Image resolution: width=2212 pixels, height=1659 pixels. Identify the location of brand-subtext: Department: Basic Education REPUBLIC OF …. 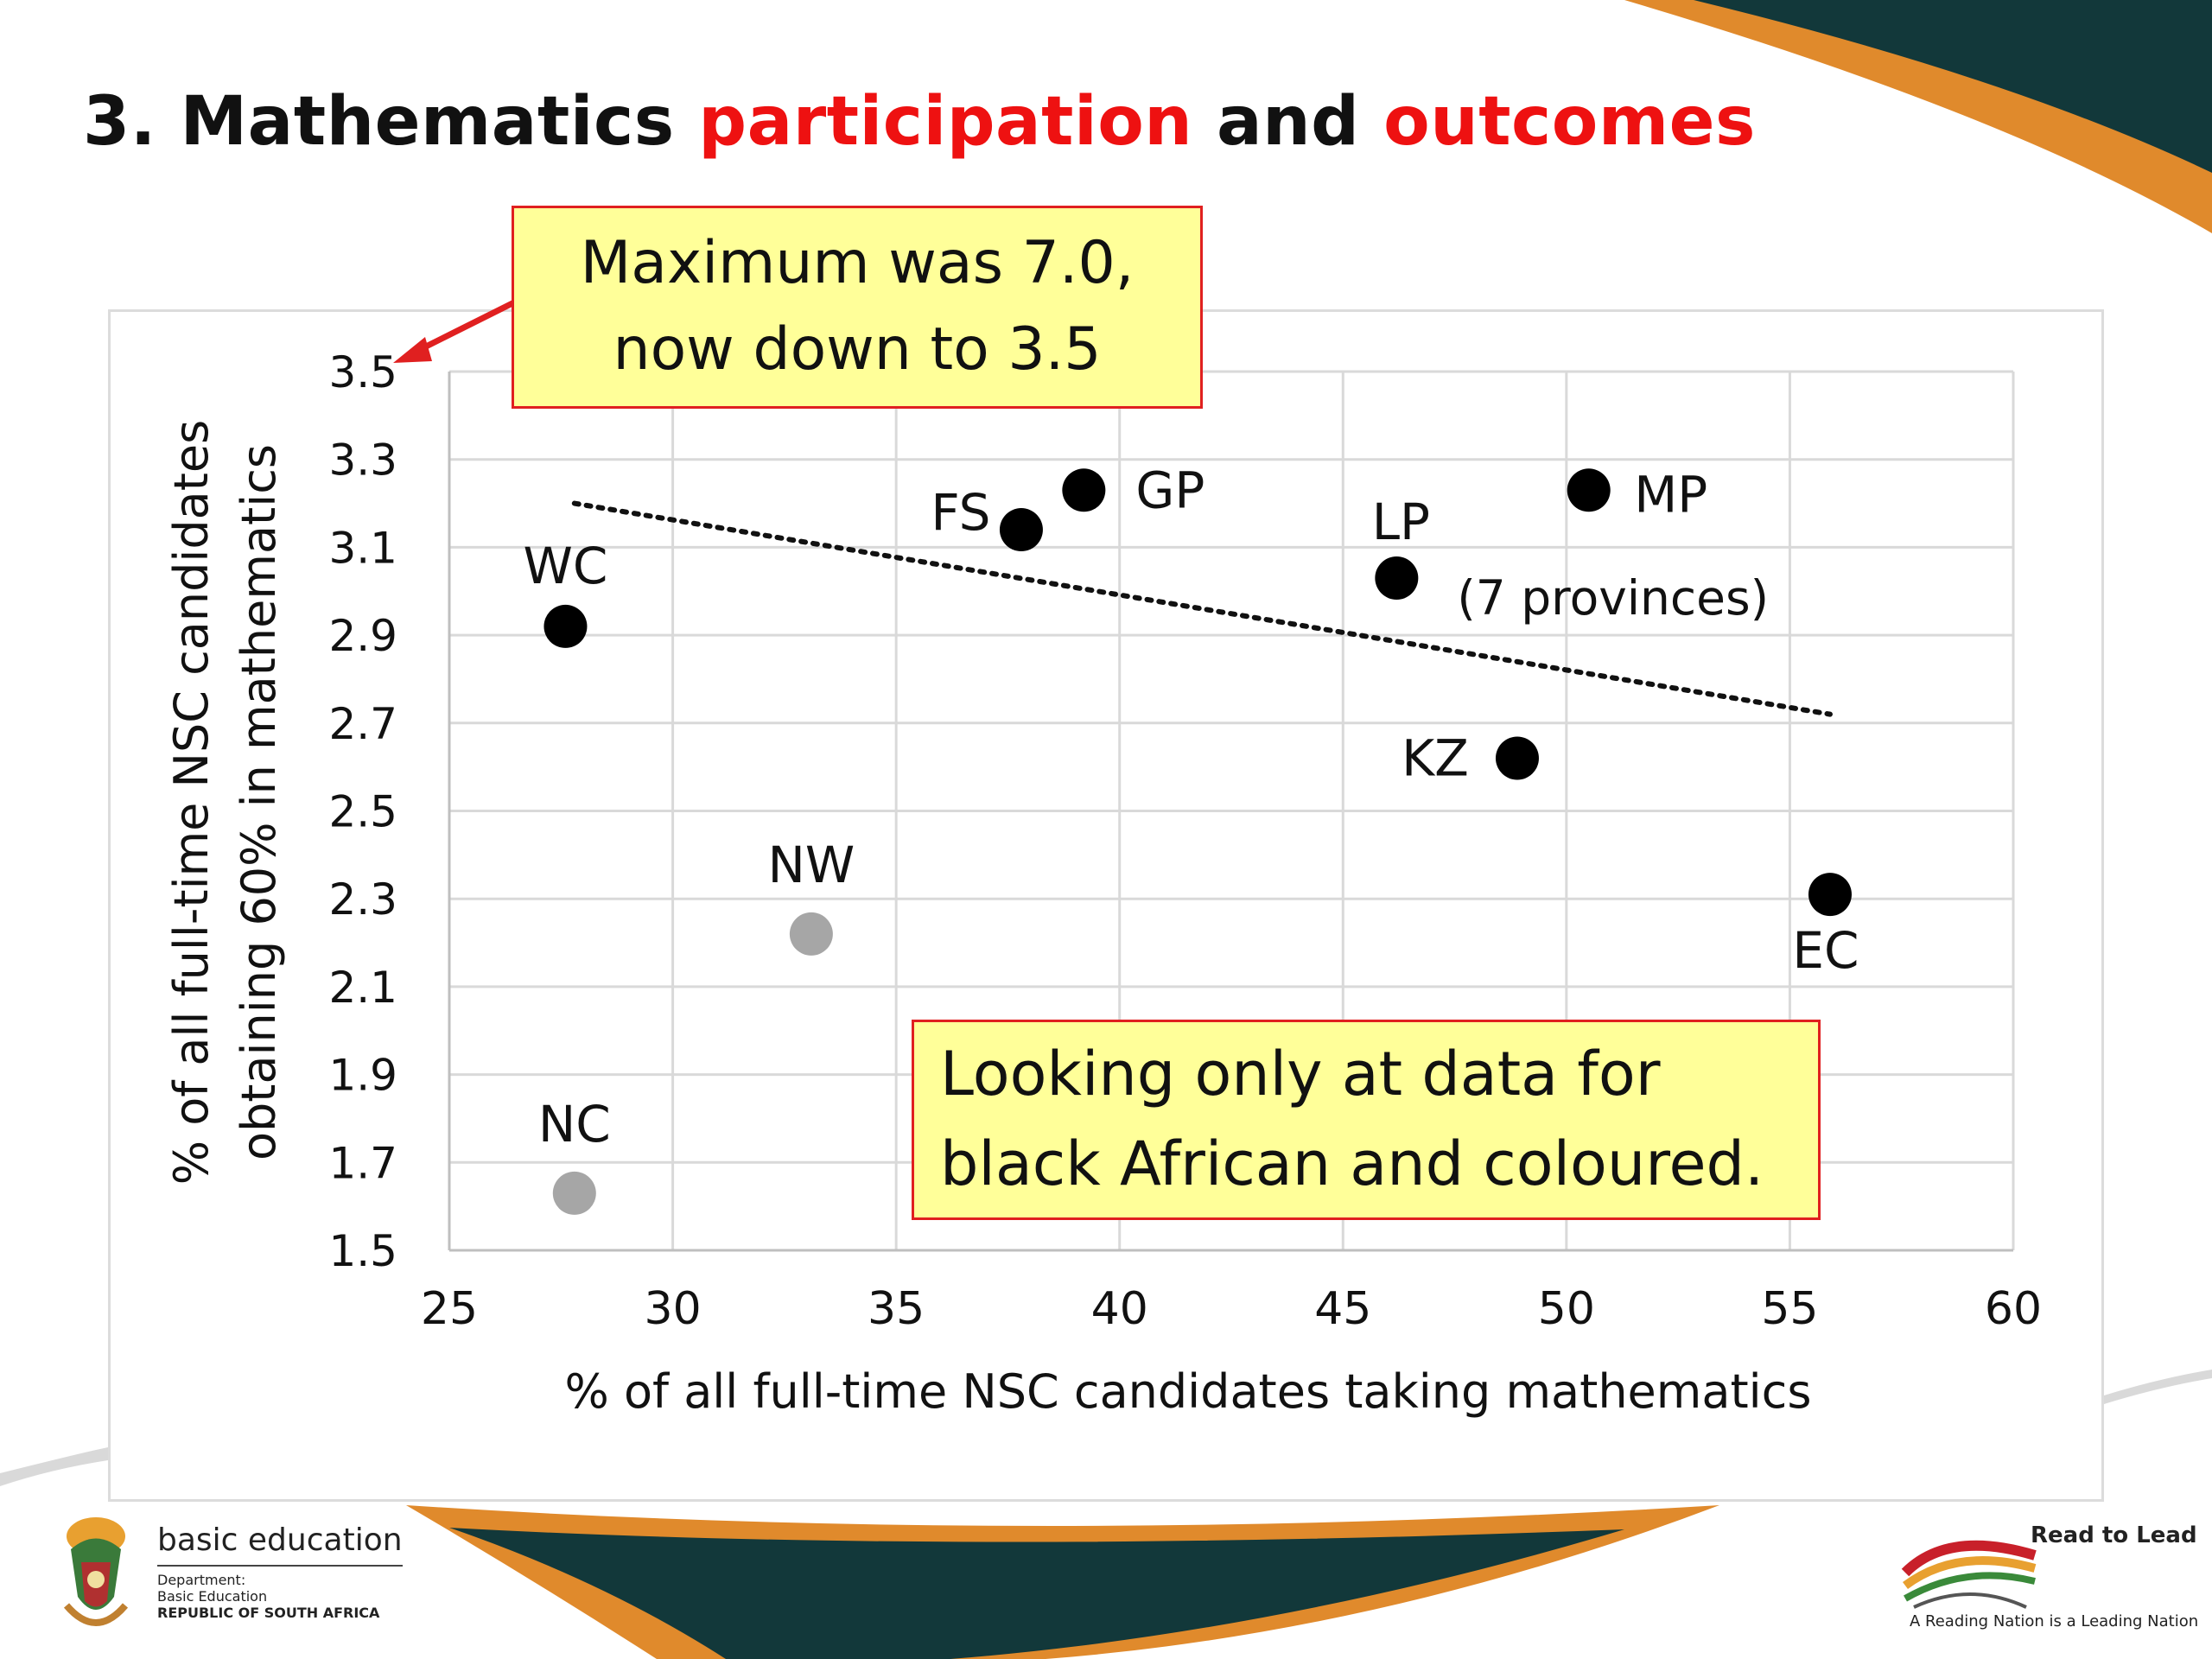
(280, 1593).